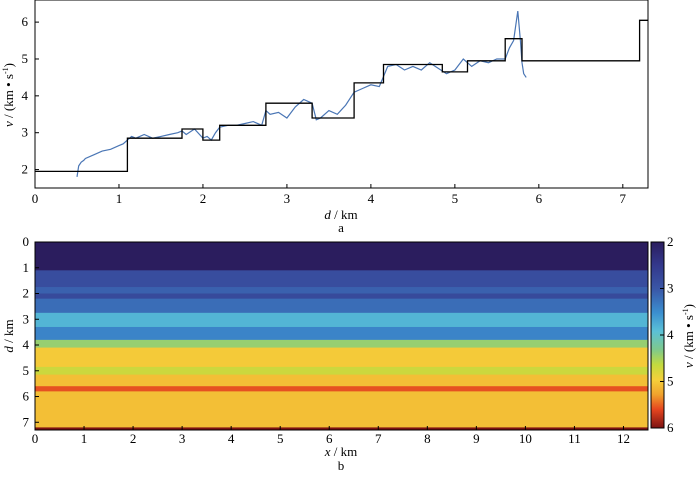  I want to click on panel-b-ylabel: d / km, so click(8, 335).